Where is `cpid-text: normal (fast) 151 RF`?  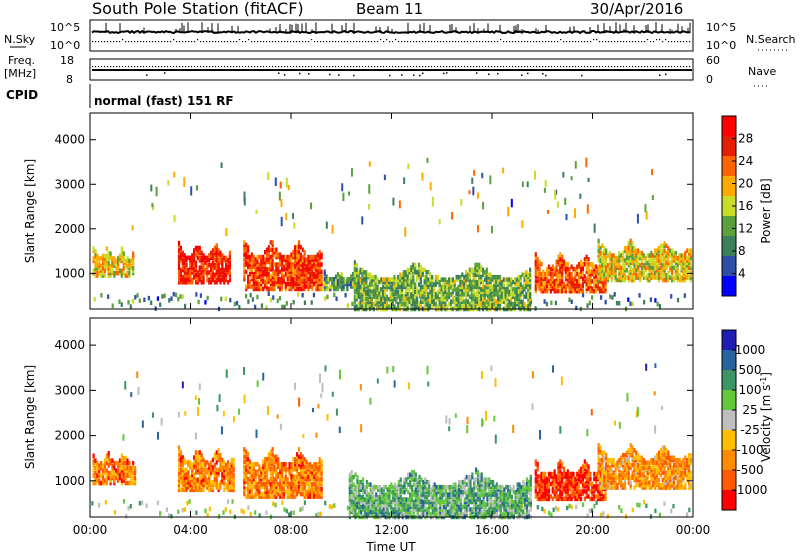
cpid-text: normal (fast) 151 RF is located at coordinates (164, 101).